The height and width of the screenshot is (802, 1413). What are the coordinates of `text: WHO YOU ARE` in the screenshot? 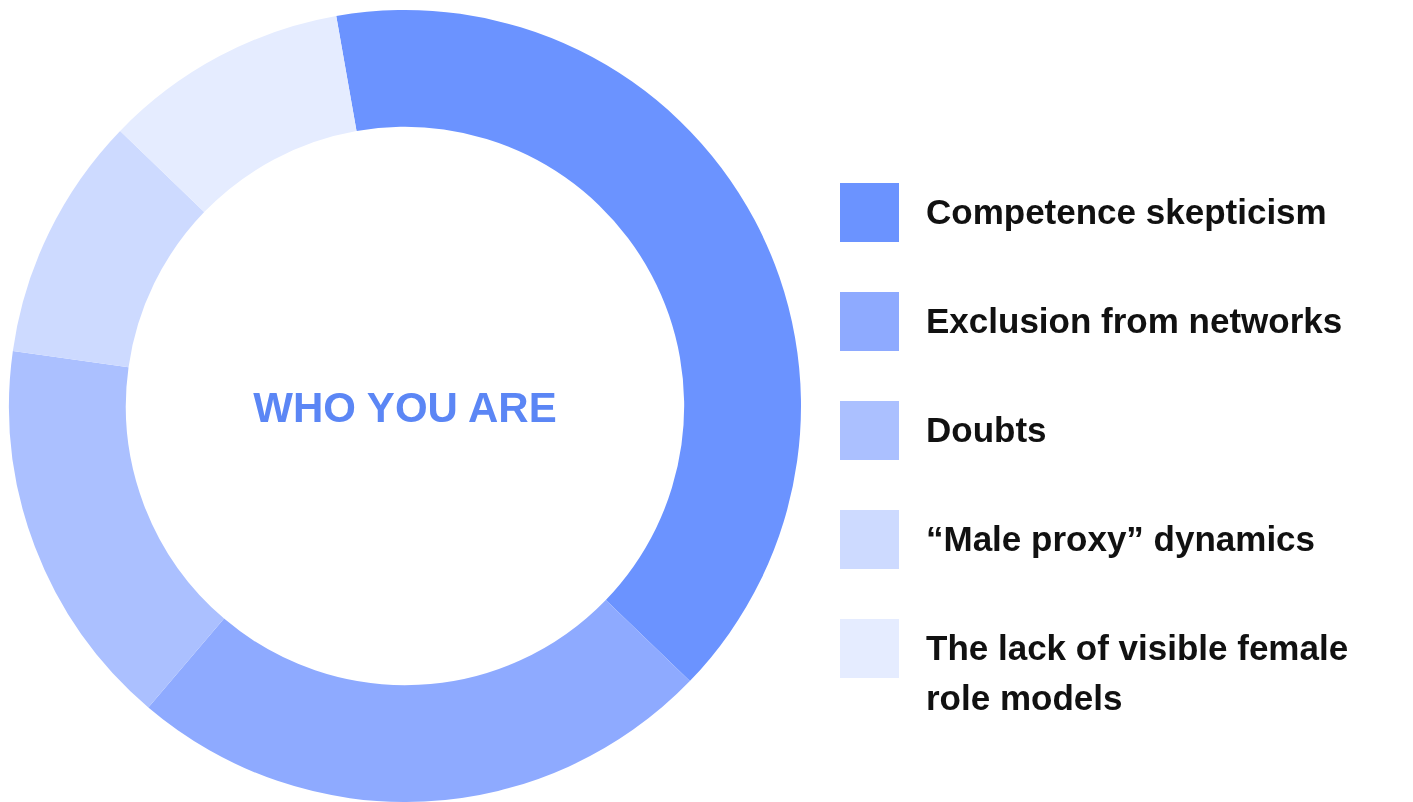 It's located at (405, 408).